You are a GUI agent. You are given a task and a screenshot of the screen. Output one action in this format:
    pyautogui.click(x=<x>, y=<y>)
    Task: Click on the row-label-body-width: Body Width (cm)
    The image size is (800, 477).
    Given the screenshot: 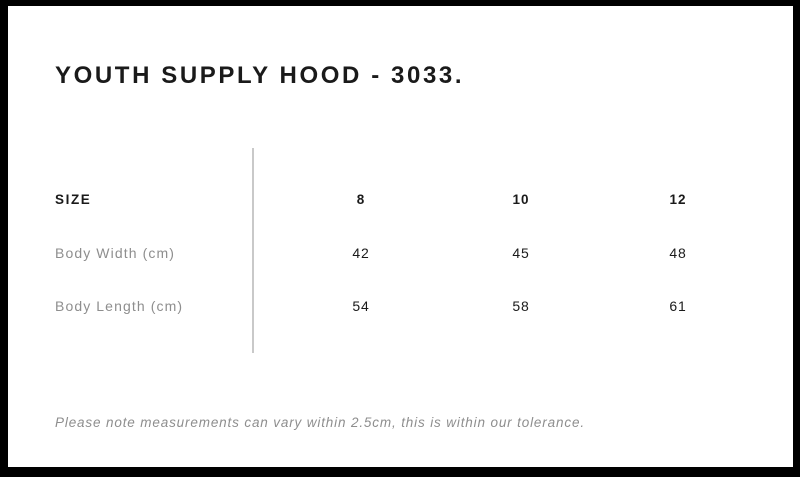 What is the action you would take?
    pyautogui.click(x=115, y=253)
    